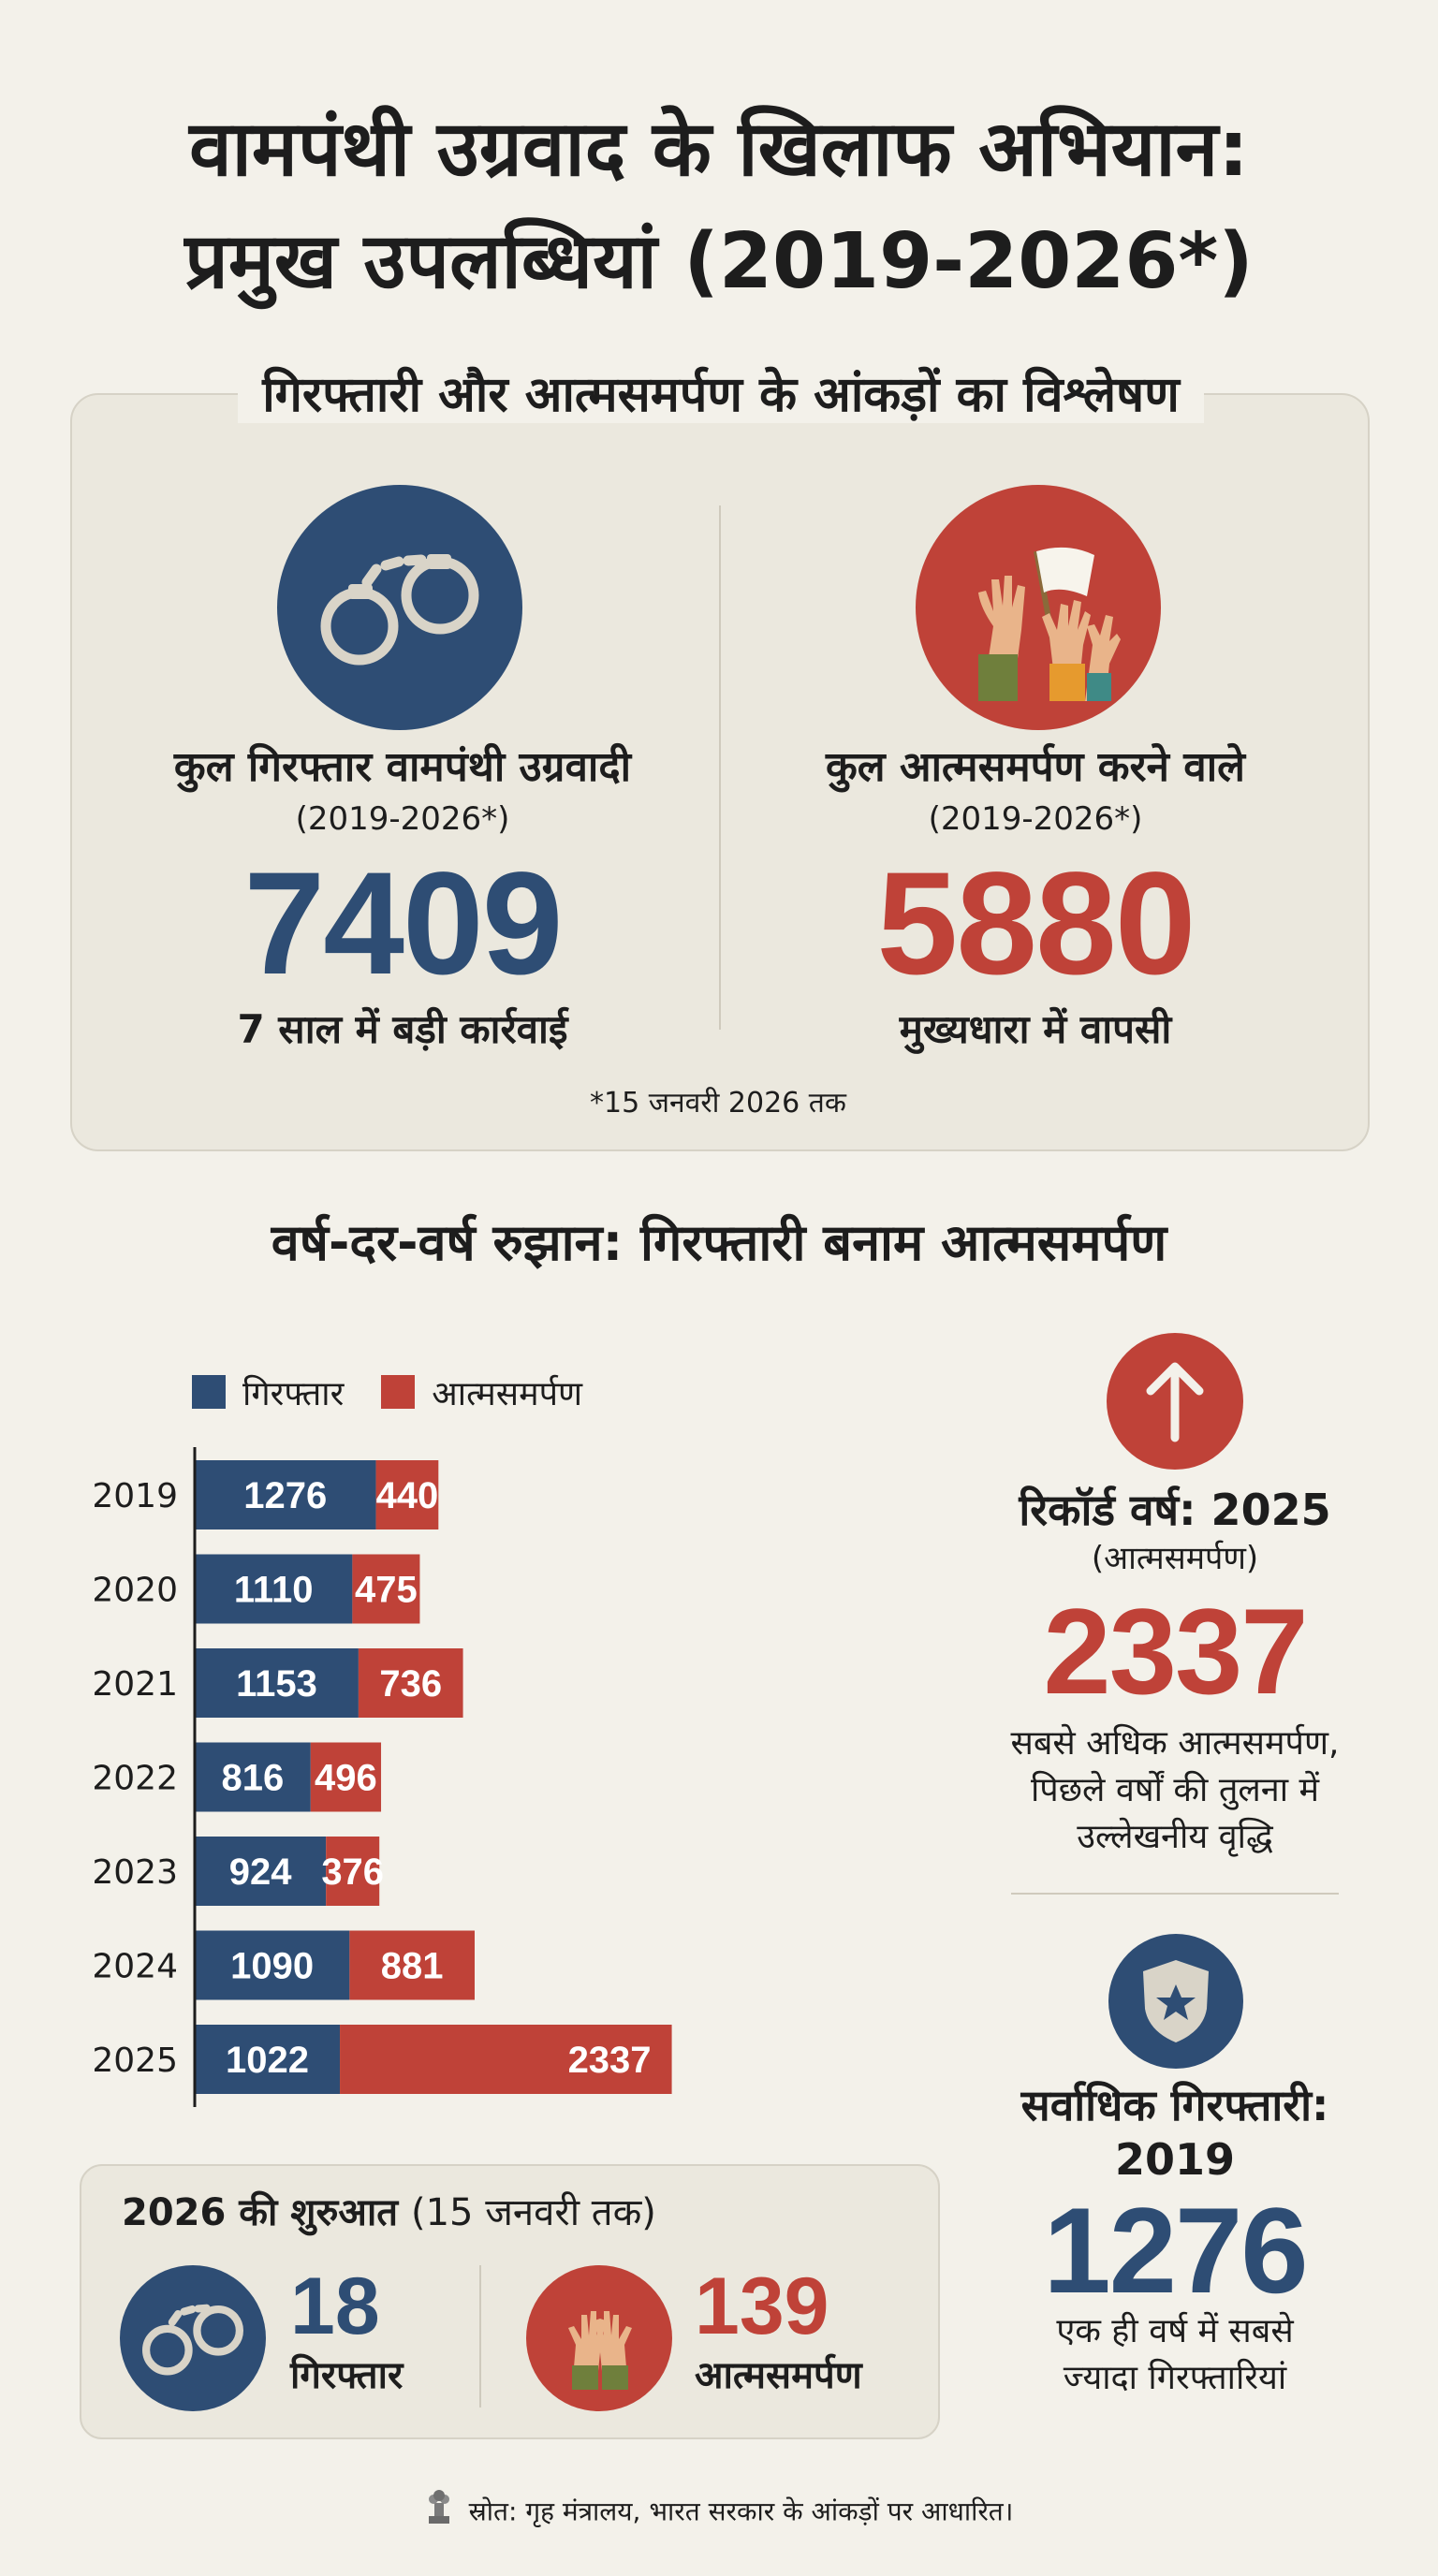  What do you see at coordinates (135, 1967) in the screenshot?
I see `year-tick-label: 2024` at bounding box center [135, 1967].